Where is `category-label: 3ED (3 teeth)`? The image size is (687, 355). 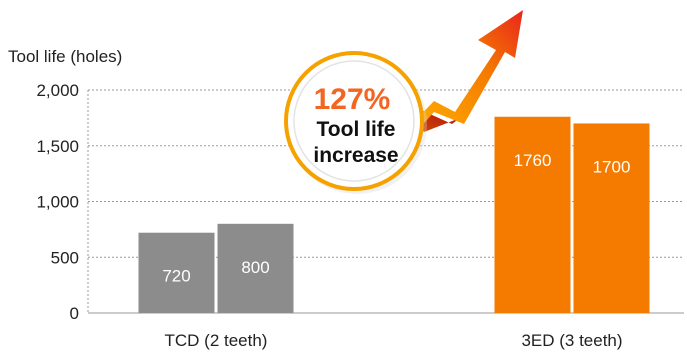 category-label: 3ED (3 teeth) is located at coordinates (571, 340).